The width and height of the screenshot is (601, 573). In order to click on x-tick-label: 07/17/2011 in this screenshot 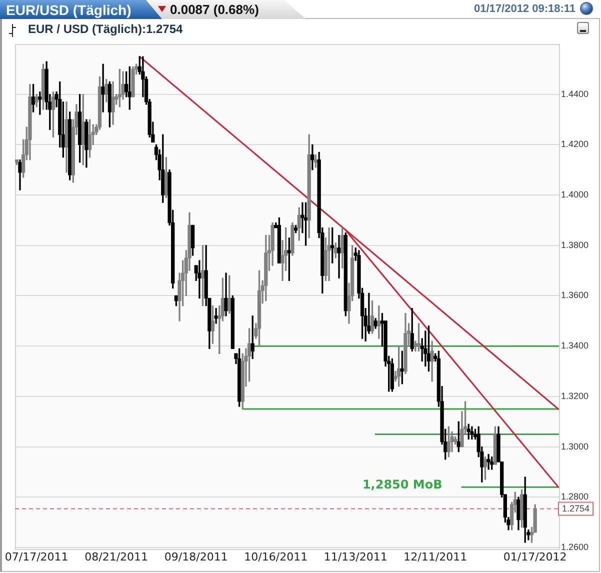, I will do `click(36, 557)`.